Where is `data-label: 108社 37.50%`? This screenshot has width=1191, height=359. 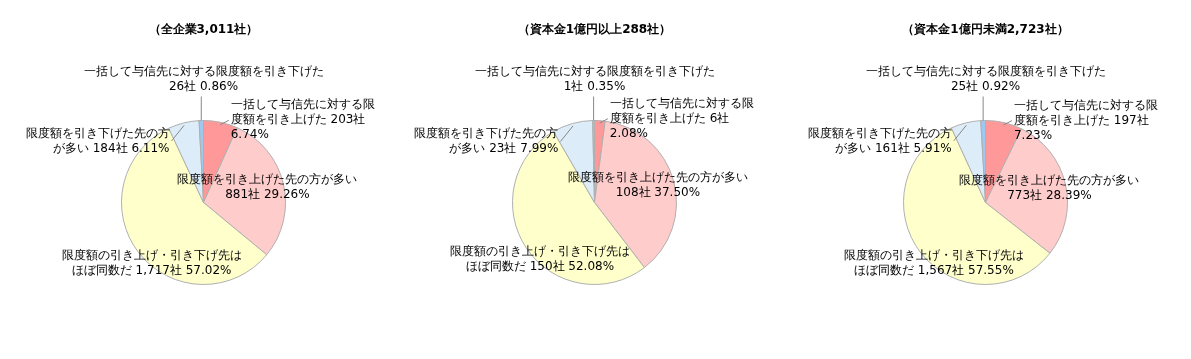 data-label: 108社 37.50% is located at coordinates (658, 192).